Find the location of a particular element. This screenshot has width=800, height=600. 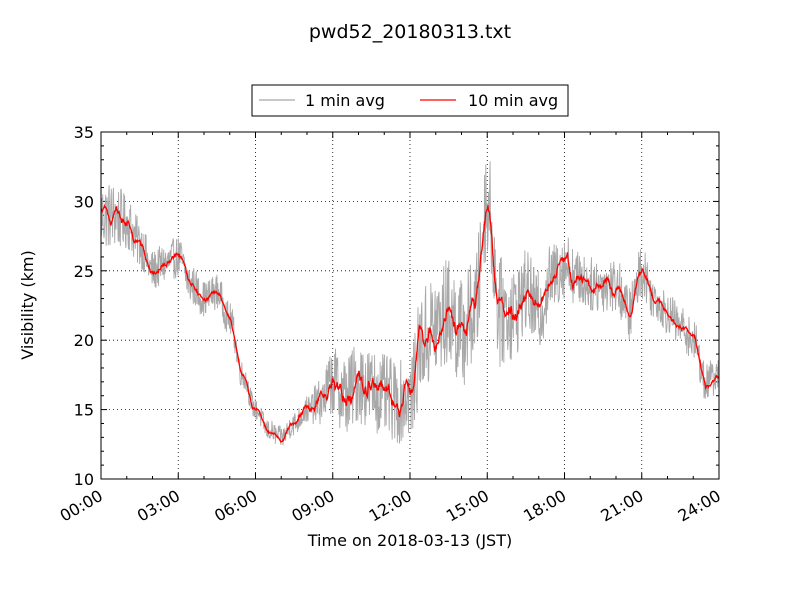

x-tick-label: 12:00 is located at coordinates (390, 506).